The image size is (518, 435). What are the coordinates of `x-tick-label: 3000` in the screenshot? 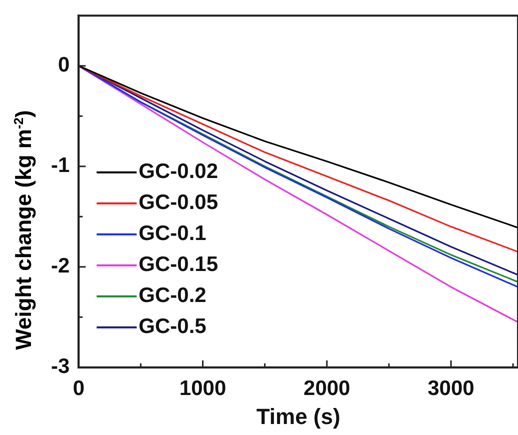 It's located at (451, 388).